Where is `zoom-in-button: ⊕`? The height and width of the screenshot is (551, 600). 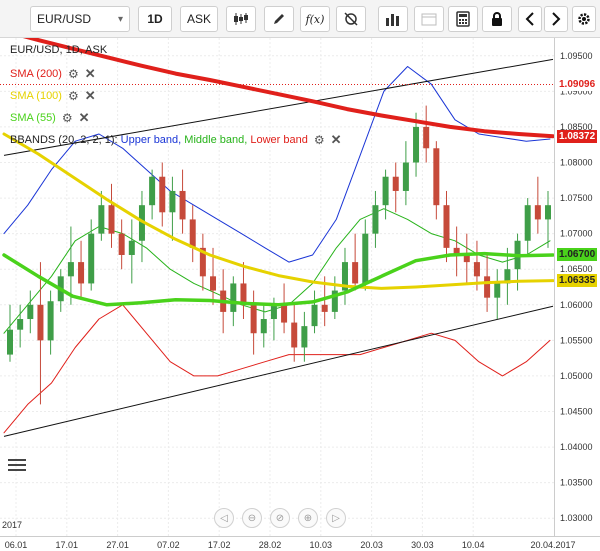
zoom-in-button: ⊕ is located at coordinates (308, 518).